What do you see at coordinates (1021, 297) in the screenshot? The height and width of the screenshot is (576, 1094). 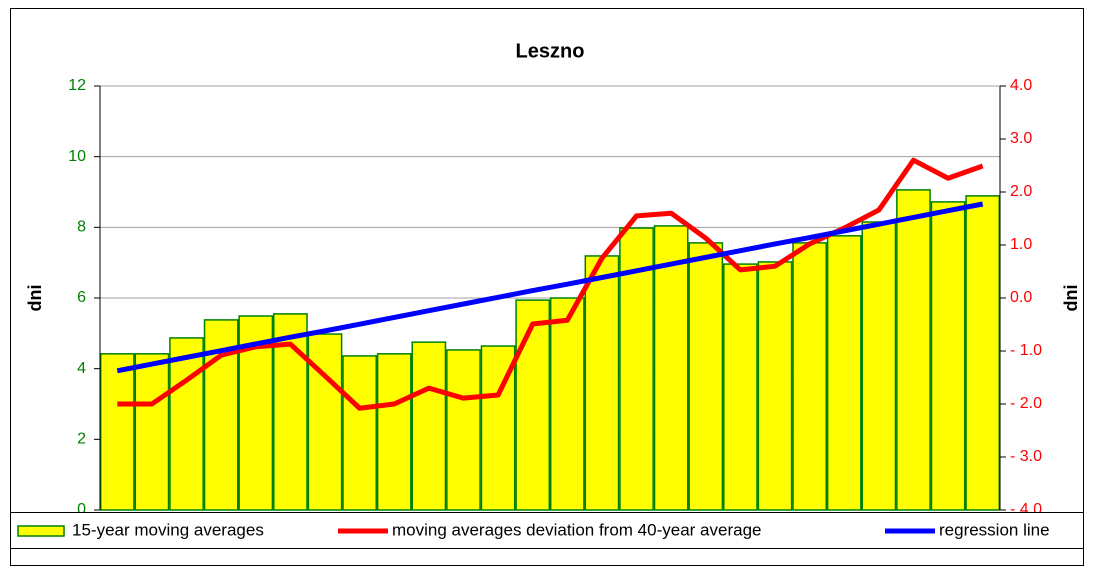 I see `y2-tick-label: 0.0` at bounding box center [1021, 297].